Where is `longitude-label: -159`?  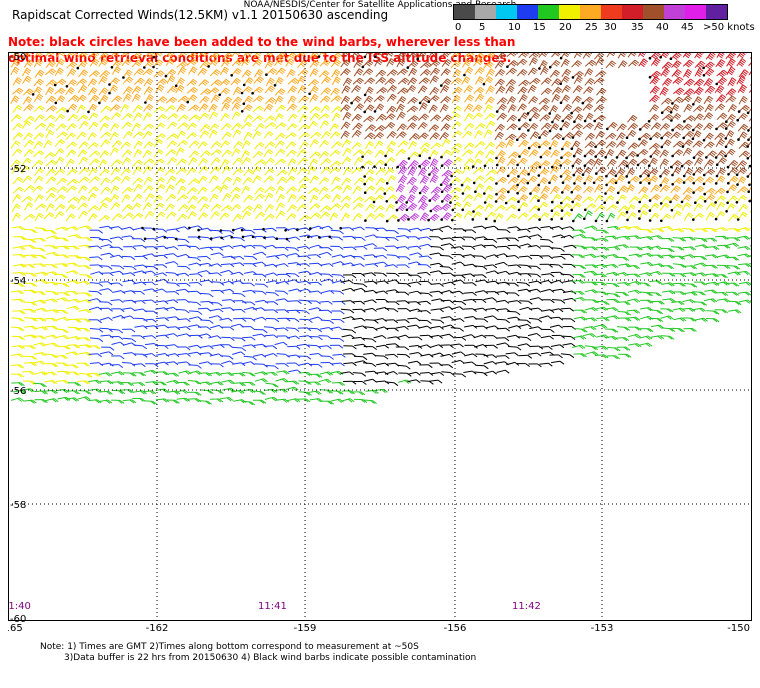 longitude-label: -159 is located at coordinates (305, 627).